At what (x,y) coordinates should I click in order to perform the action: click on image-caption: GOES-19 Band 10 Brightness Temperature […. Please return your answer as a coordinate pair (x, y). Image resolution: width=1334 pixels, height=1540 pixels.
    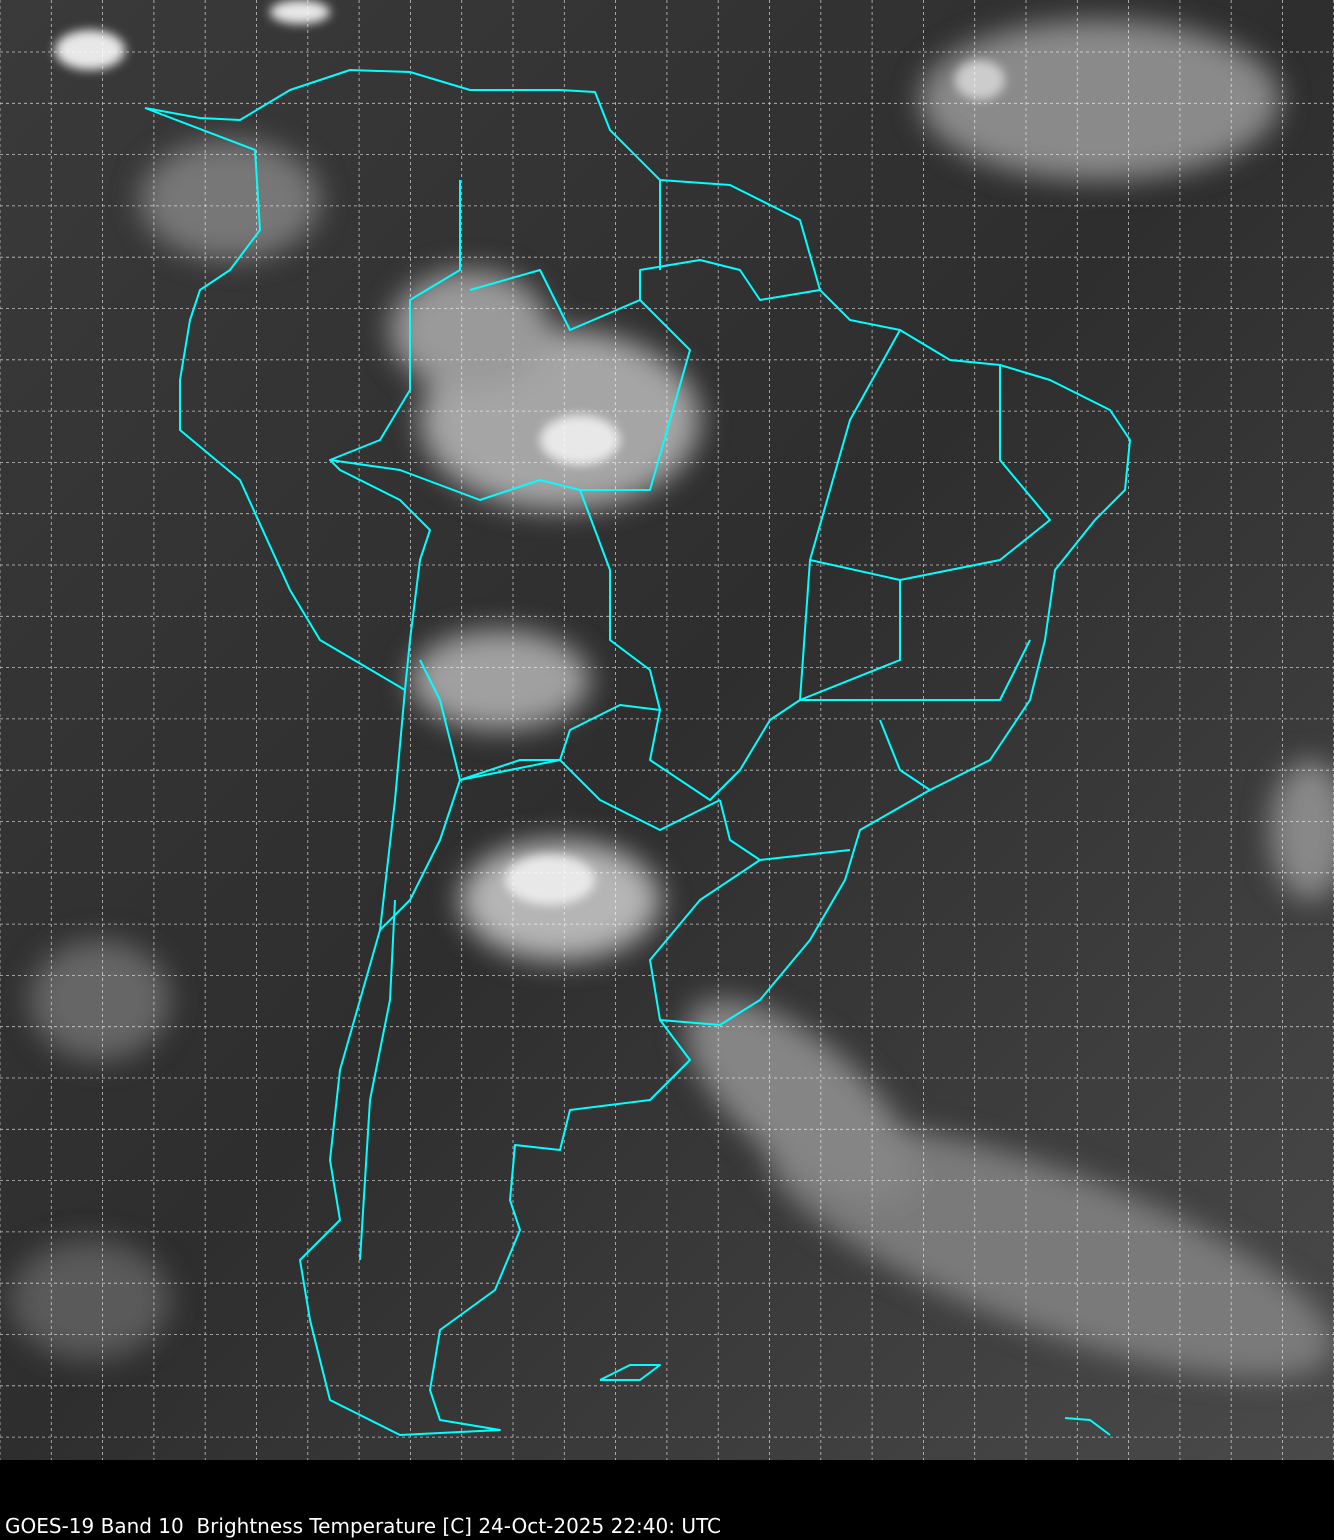
    Looking at the image, I should click on (363, 1526).